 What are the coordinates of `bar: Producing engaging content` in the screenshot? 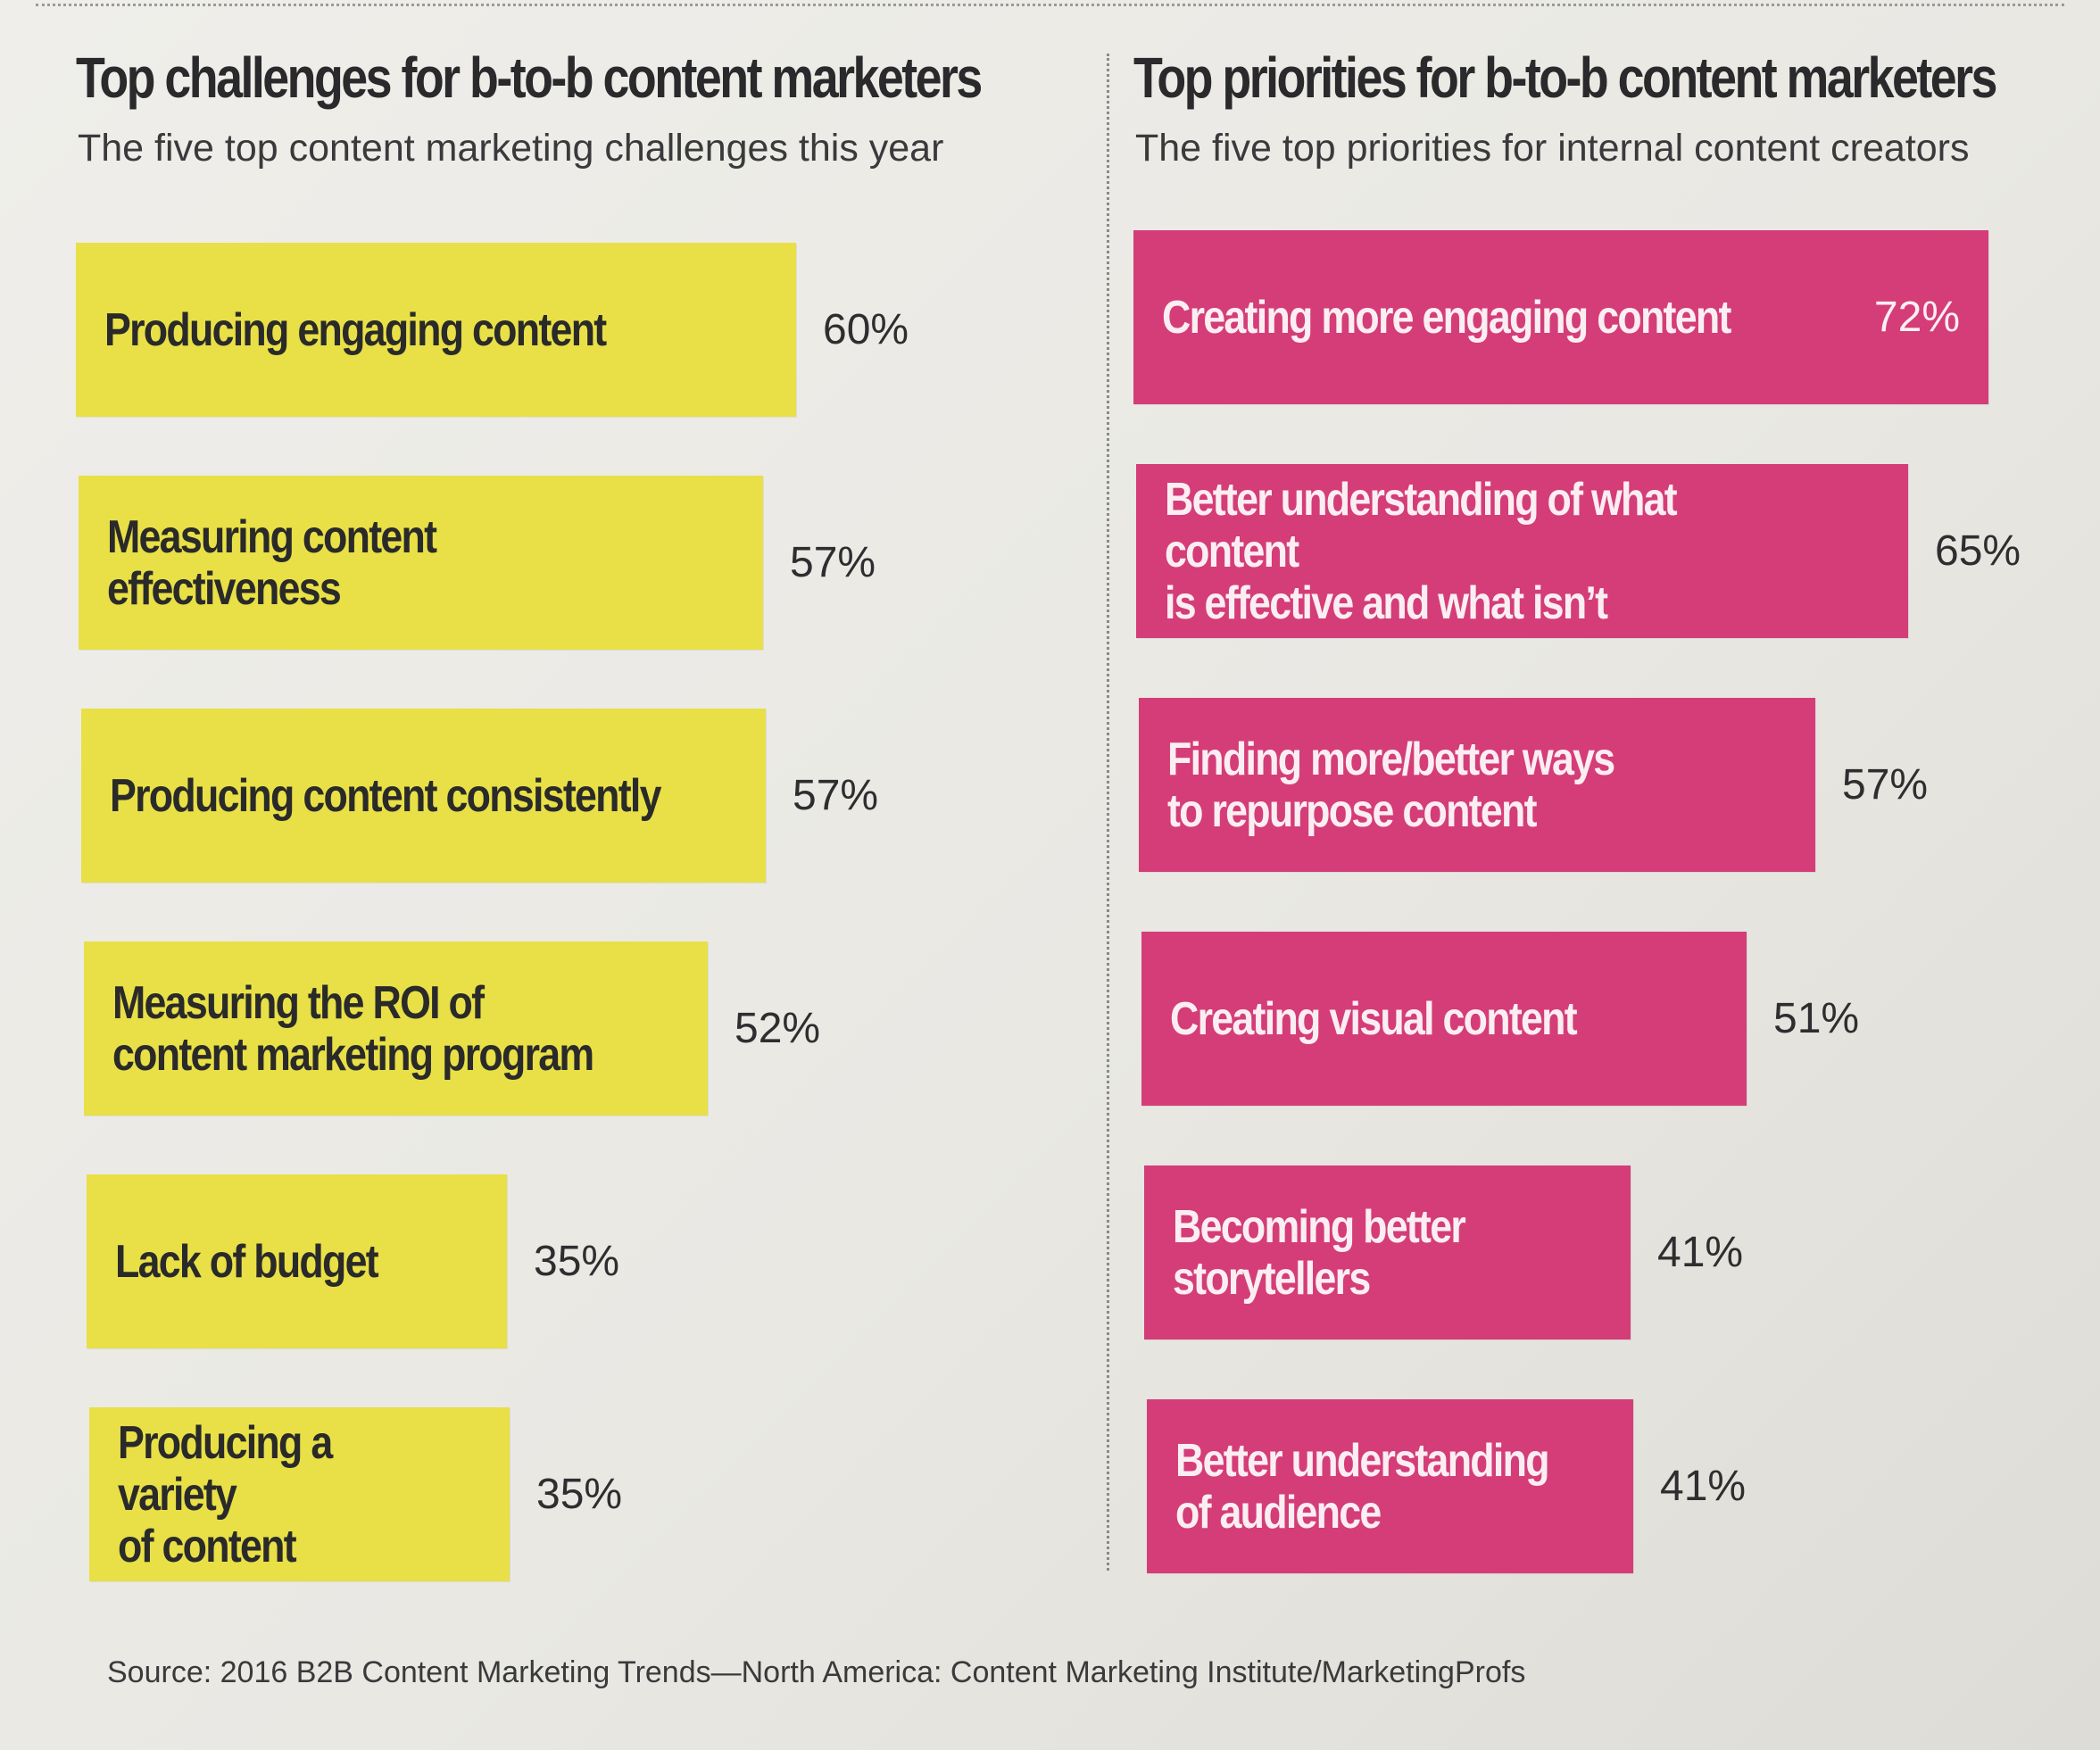 It's located at (436, 330).